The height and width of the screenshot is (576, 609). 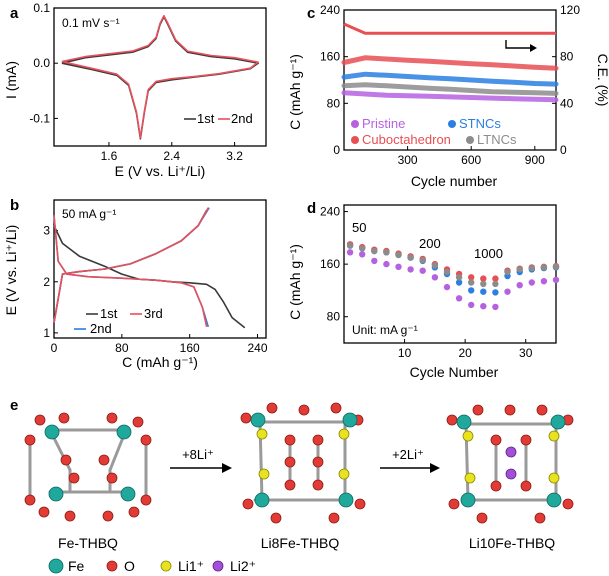 I want to click on panel-b-ylabel: E (V vs. Li⁺/Li), so click(x=11, y=270).